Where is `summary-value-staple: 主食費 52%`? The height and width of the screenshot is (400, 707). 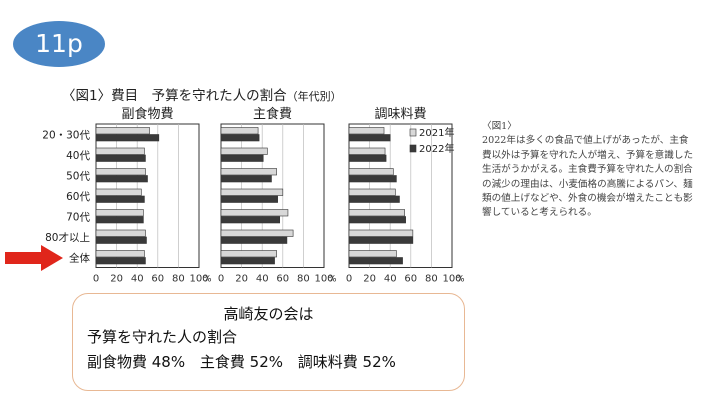
summary-value-staple: 主食費 52% is located at coordinates (241, 362).